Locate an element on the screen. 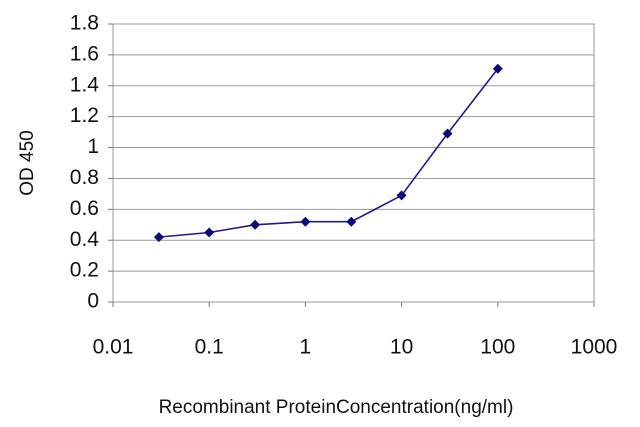  y-axis-title: OD 450 is located at coordinates (27, 162).